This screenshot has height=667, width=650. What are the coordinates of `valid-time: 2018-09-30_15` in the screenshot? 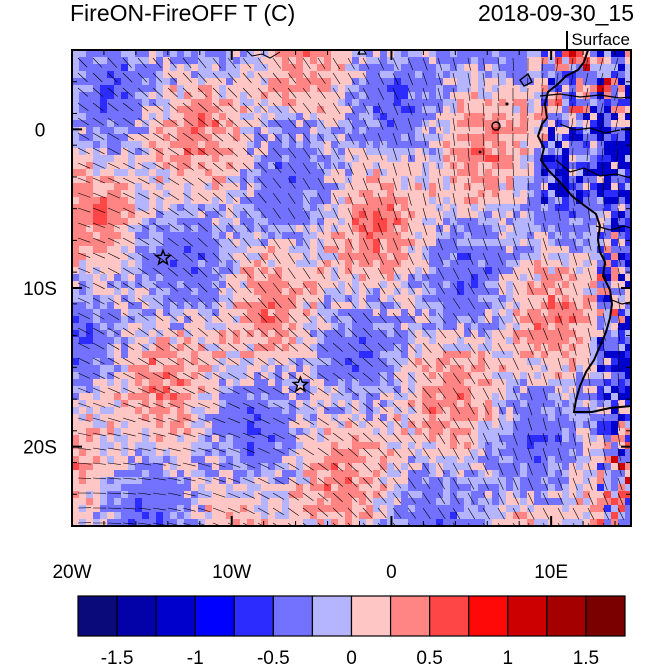 It's located at (555, 13).